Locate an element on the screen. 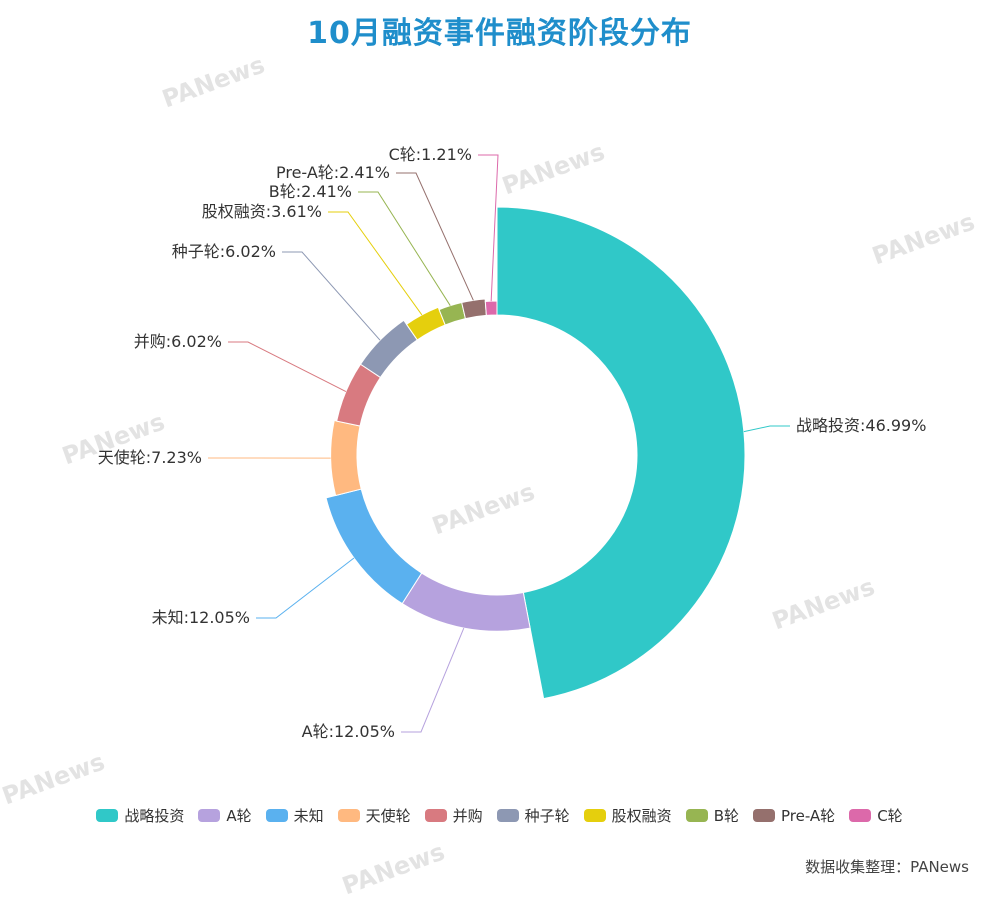  legend-item: A轮 is located at coordinates (225, 815).